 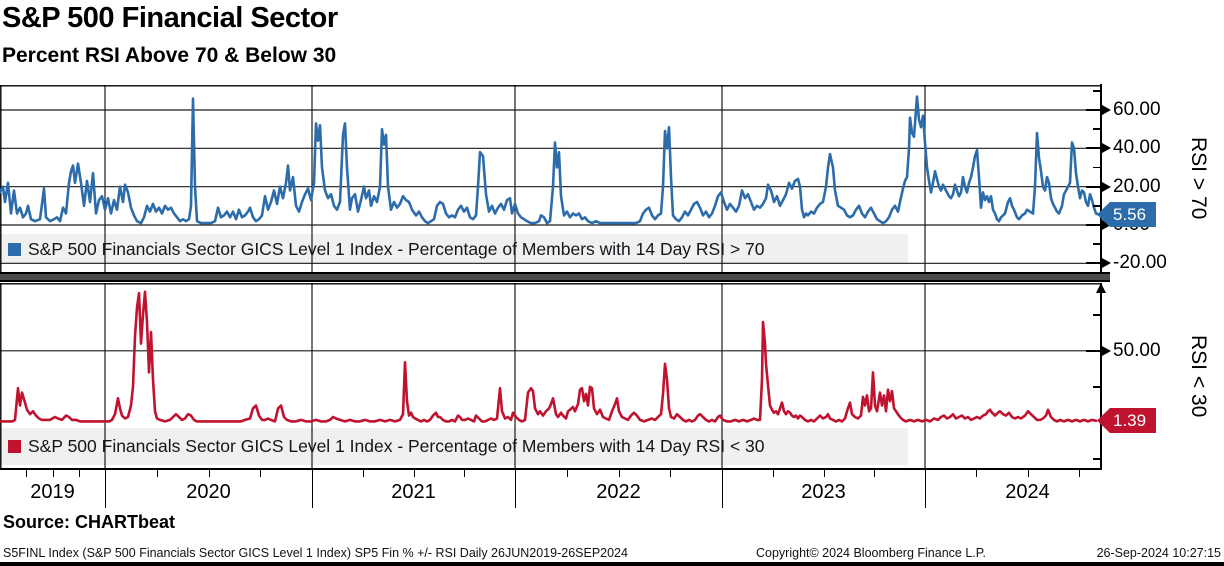 I want to click on bottom-border-bar, so click(x=612, y=564).